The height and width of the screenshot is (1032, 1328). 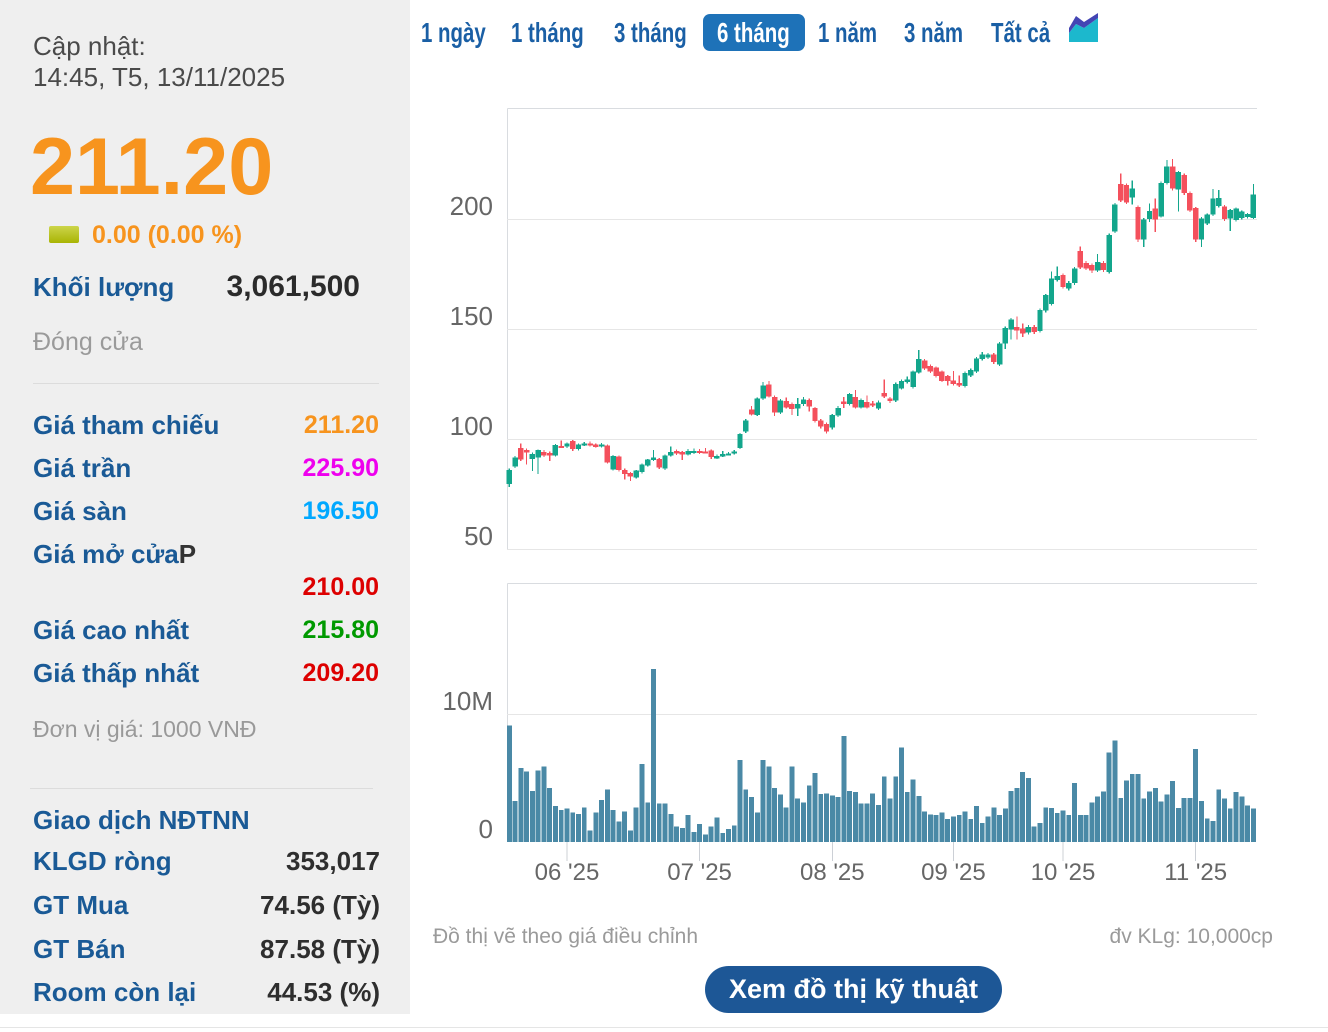 I want to click on svg-text: 50, so click(x=478, y=536).